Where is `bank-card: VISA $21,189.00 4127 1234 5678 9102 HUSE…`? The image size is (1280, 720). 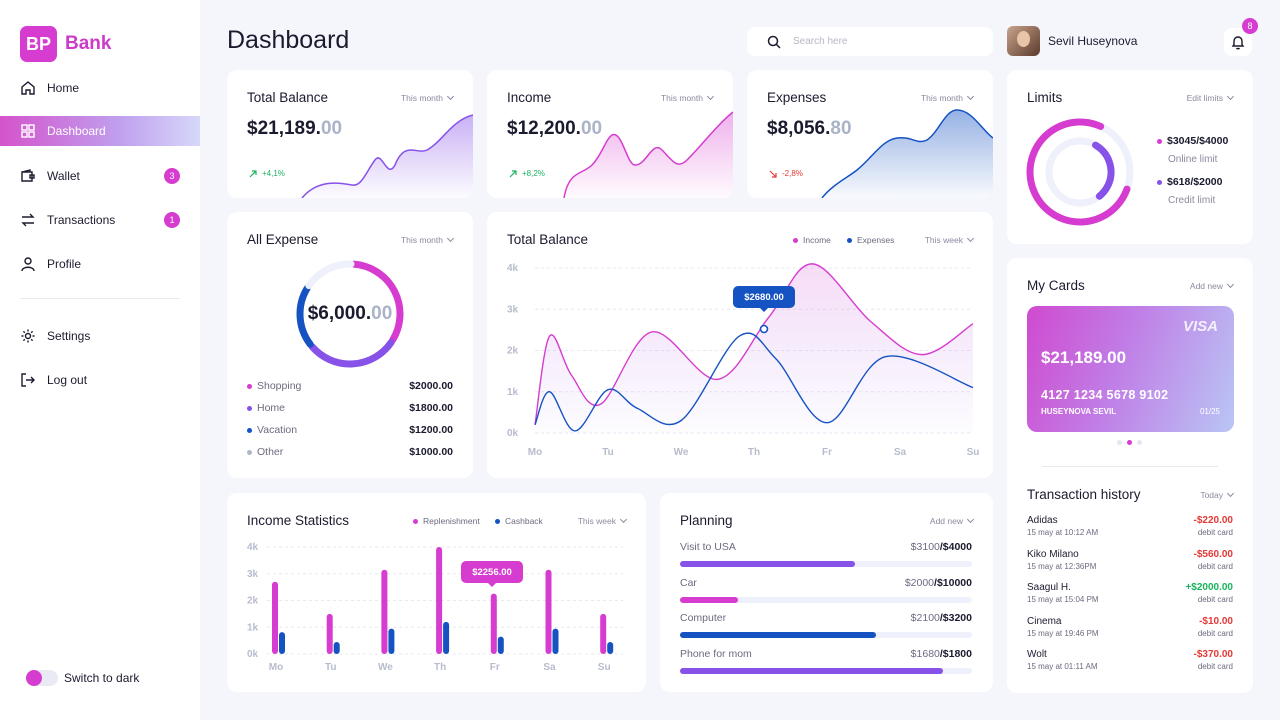 bank-card: VISA $21,189.00 4127 1234 5678 9102 HUSE… is located at coordinates (1130, 369).